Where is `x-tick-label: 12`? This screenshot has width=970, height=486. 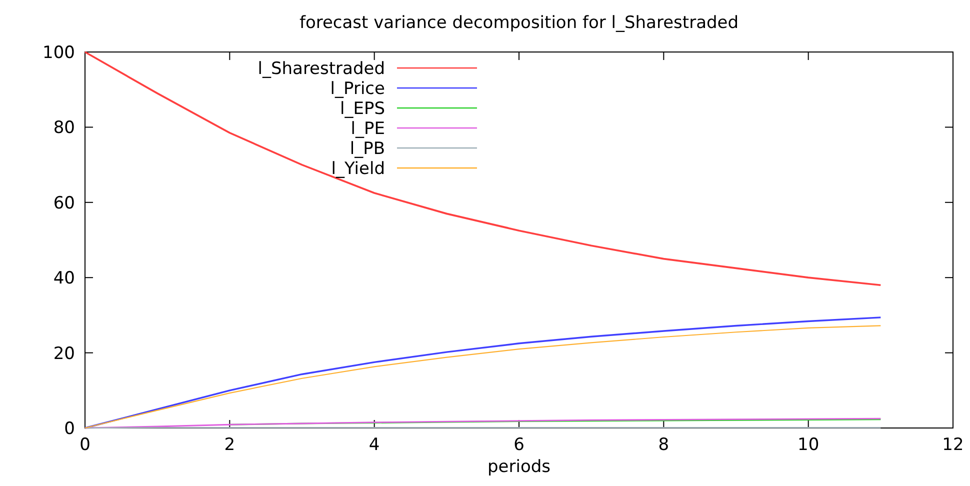 x-tick-label: 12 is located at coordinates (953, 445).